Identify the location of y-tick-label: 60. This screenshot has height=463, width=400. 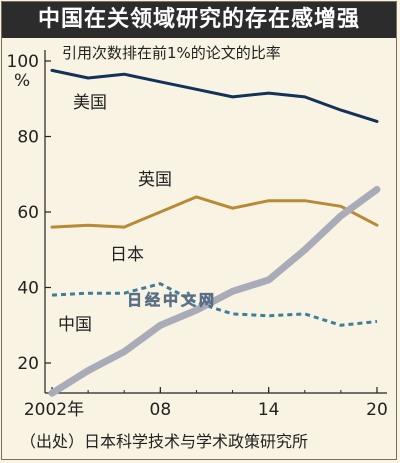
(28, 213).